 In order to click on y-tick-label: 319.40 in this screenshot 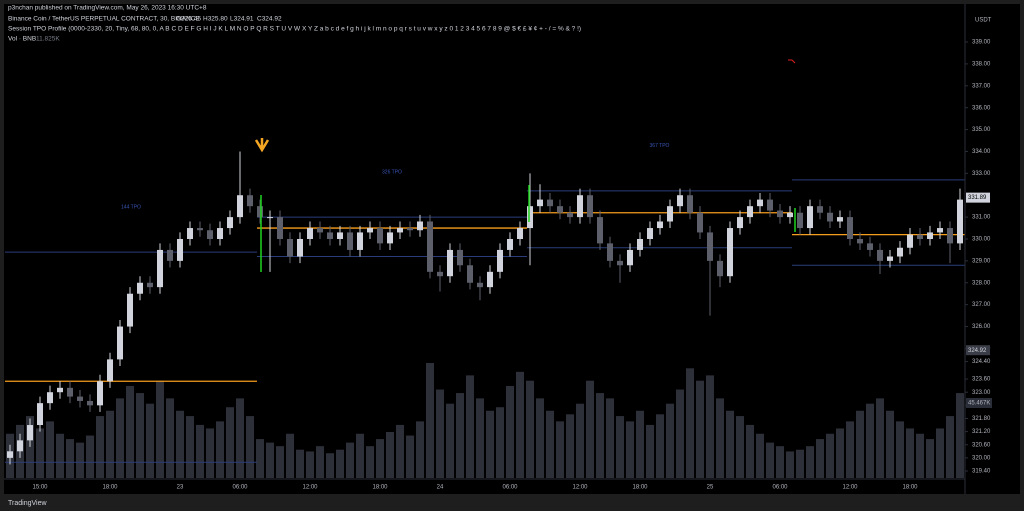, I will do `click(981, 472)`.